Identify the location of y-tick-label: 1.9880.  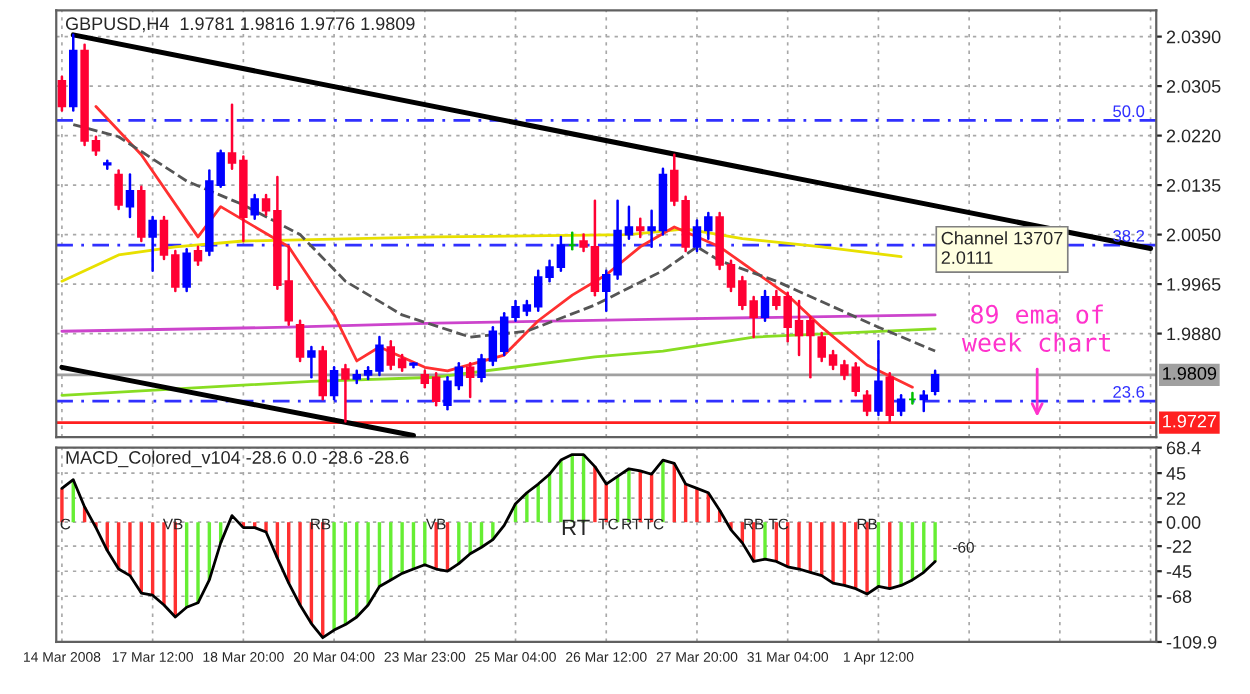
(1194, 334).